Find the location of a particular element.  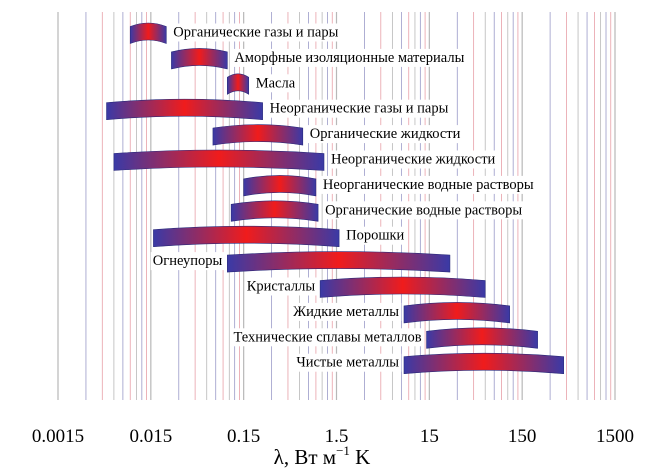

x-axis-label-tail: K is located at coordinates (360, 457).